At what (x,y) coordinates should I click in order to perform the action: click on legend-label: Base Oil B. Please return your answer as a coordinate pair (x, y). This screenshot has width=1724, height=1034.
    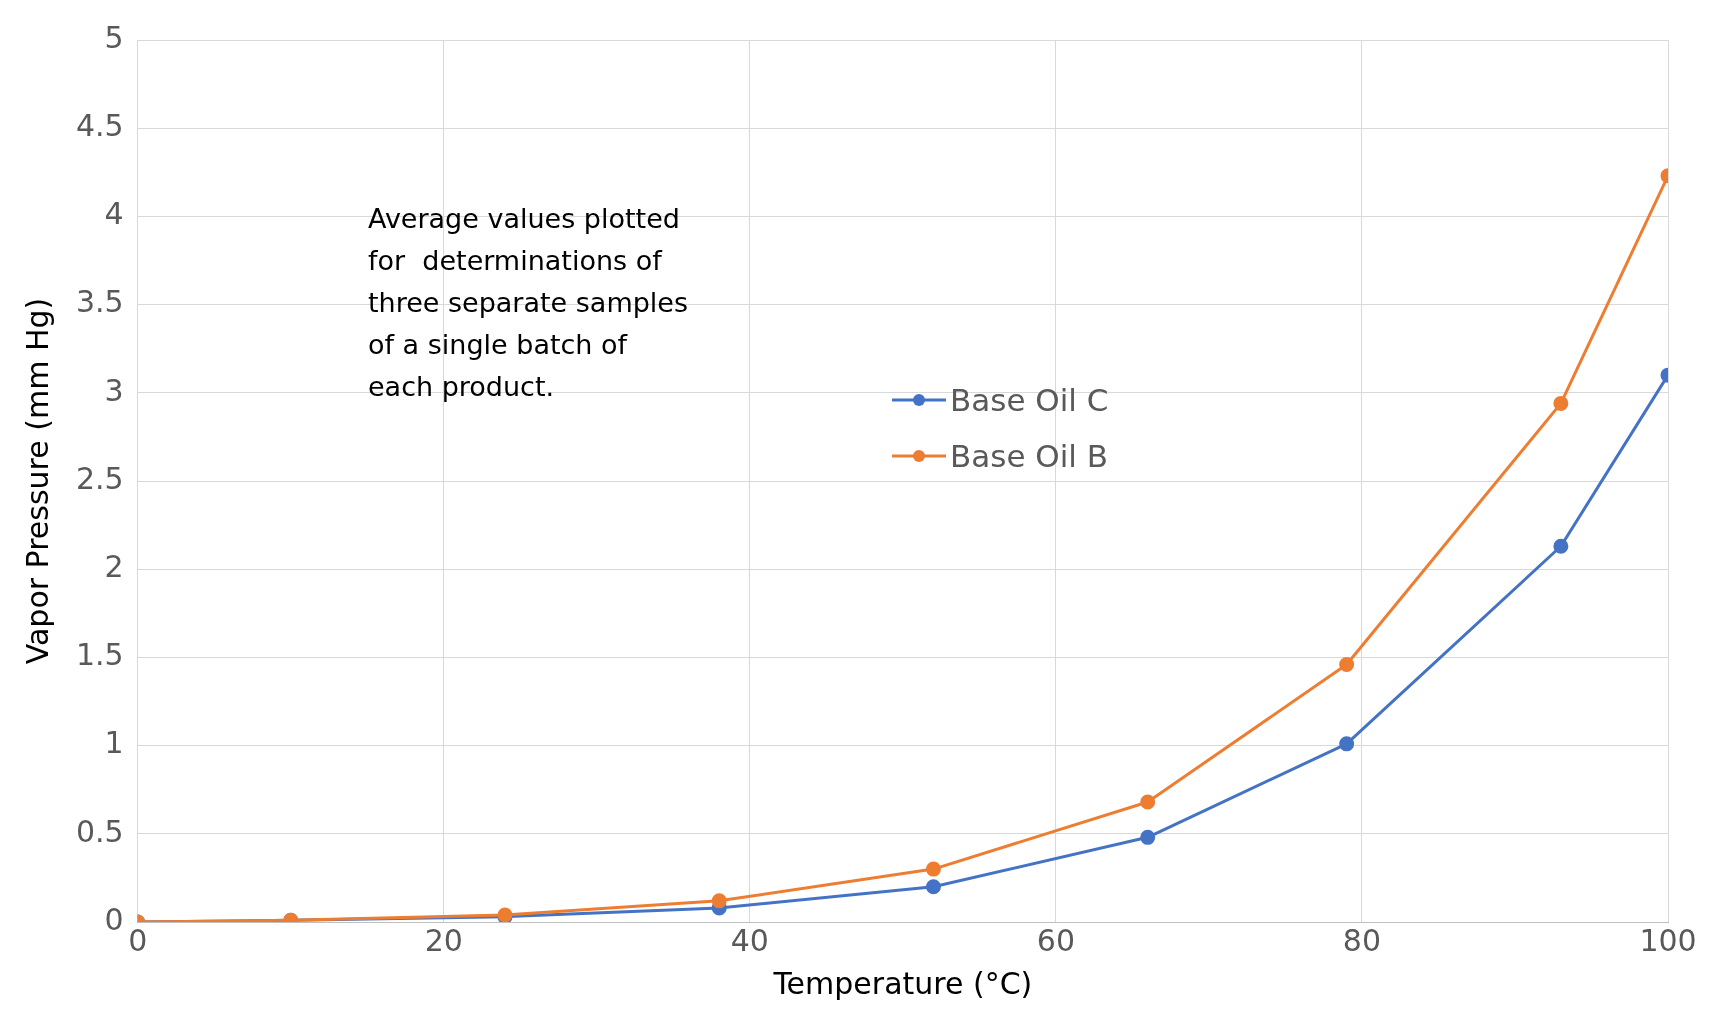
    Looking at the image, I should click on (1029, 455).